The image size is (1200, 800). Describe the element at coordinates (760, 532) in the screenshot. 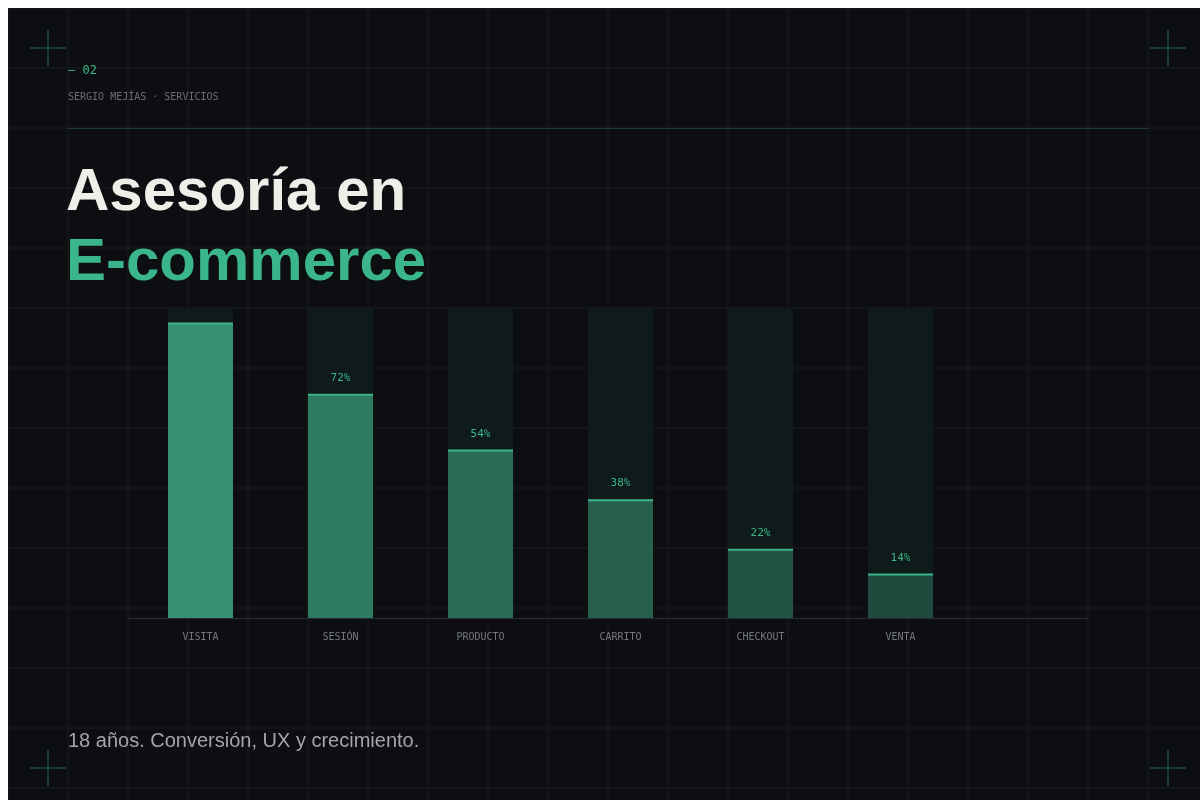

I see `data-label: 22%` at that location.